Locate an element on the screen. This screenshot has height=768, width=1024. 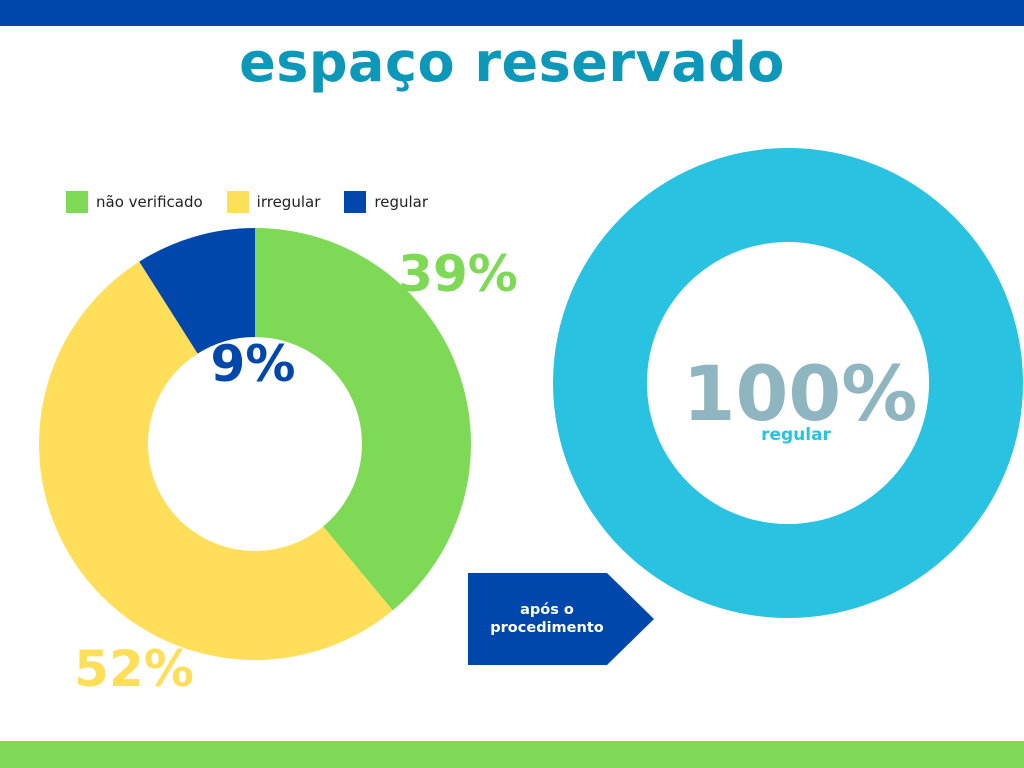
legend-swatch-irregular is located at coordinates (237, 202).